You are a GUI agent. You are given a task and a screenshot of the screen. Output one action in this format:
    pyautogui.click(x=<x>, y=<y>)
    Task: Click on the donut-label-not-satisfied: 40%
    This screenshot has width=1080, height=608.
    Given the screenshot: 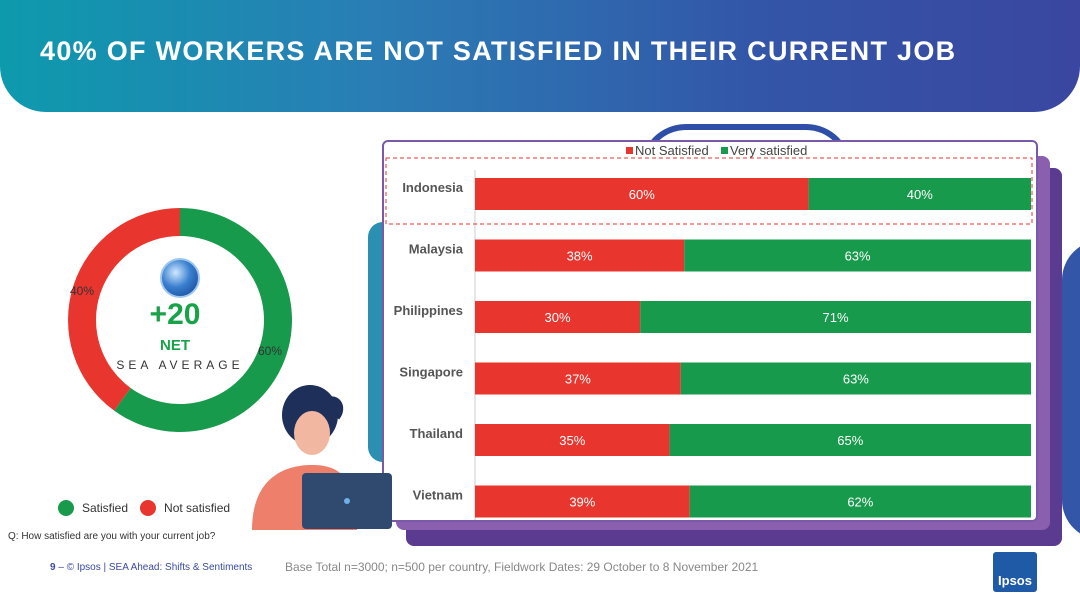 What is the action you would take?
    pyautogui.click(x=82, y=291)
    